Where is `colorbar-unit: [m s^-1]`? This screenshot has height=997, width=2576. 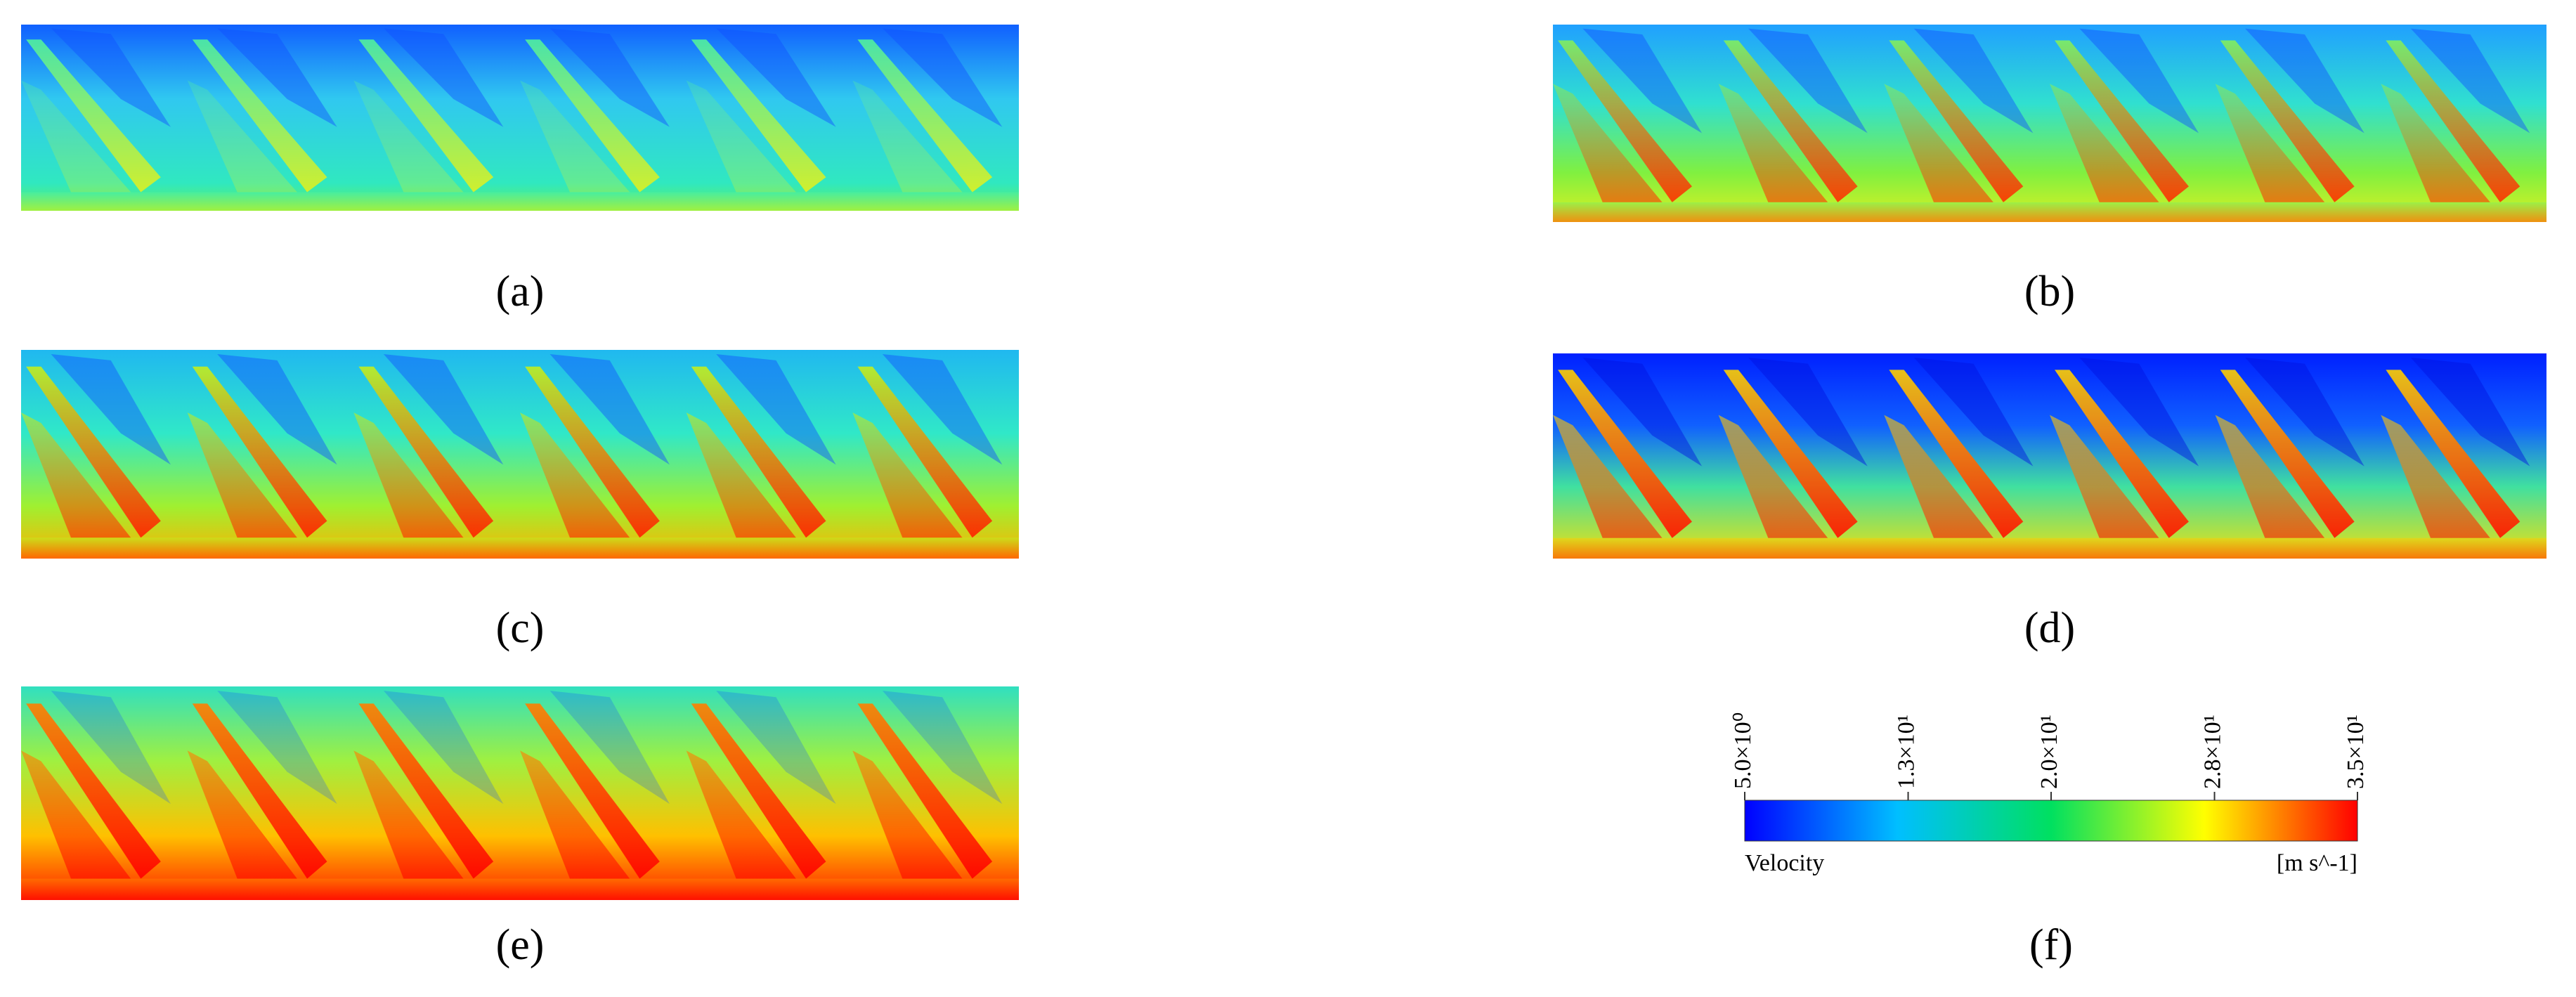
colorbar-unit: [m s^-1] is located at coordinates (2317, 863).